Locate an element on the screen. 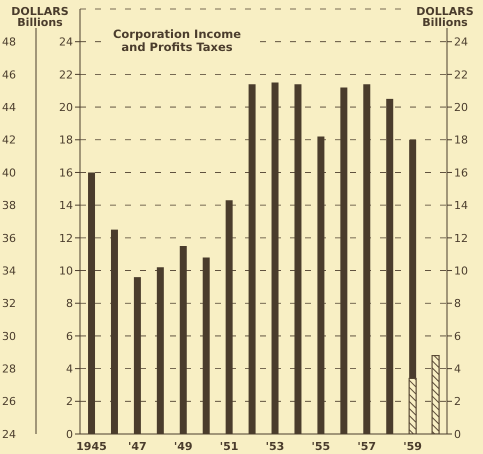 The height and width of the screenshot is (454, 483). y3-tick-label: 42 is located at coordinates (9, 140).